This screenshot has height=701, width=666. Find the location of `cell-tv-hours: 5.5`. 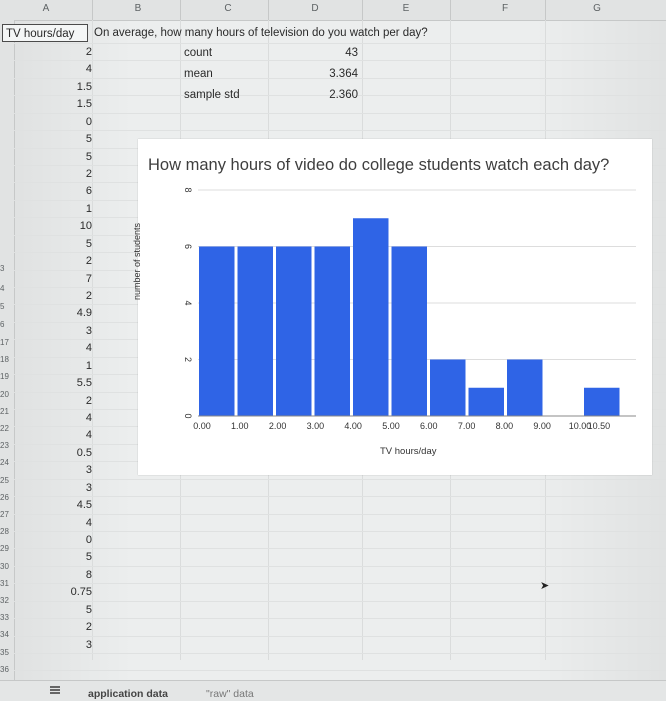

cell-tv-hours: 5.5 is located at coordinates (84, 383).